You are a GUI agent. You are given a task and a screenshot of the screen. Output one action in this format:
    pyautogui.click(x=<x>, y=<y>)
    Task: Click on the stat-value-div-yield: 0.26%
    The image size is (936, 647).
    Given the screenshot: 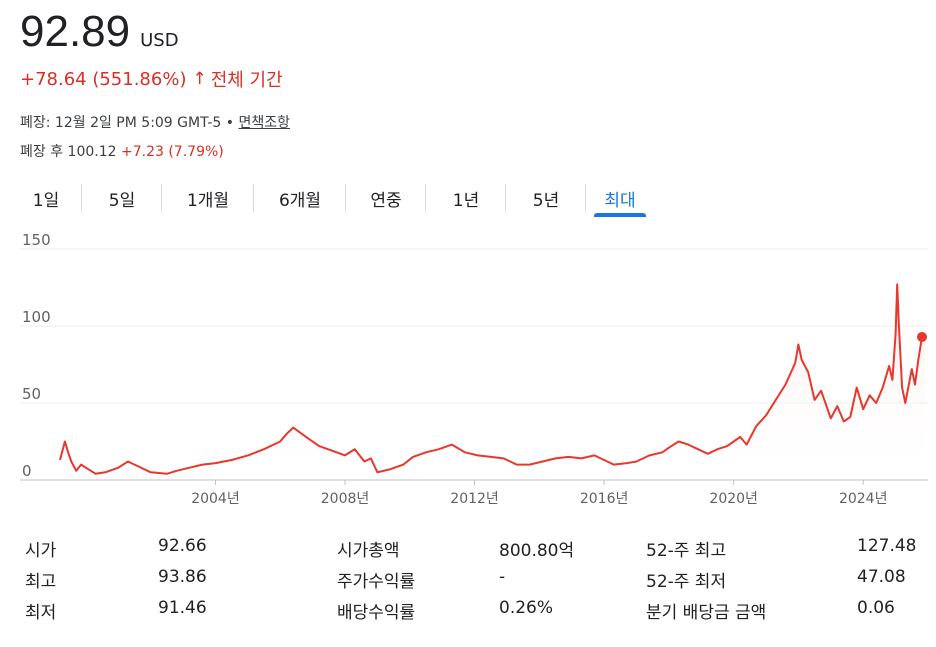 What is the action you would take?
    pyautogui.click(x=526, y=608)
    